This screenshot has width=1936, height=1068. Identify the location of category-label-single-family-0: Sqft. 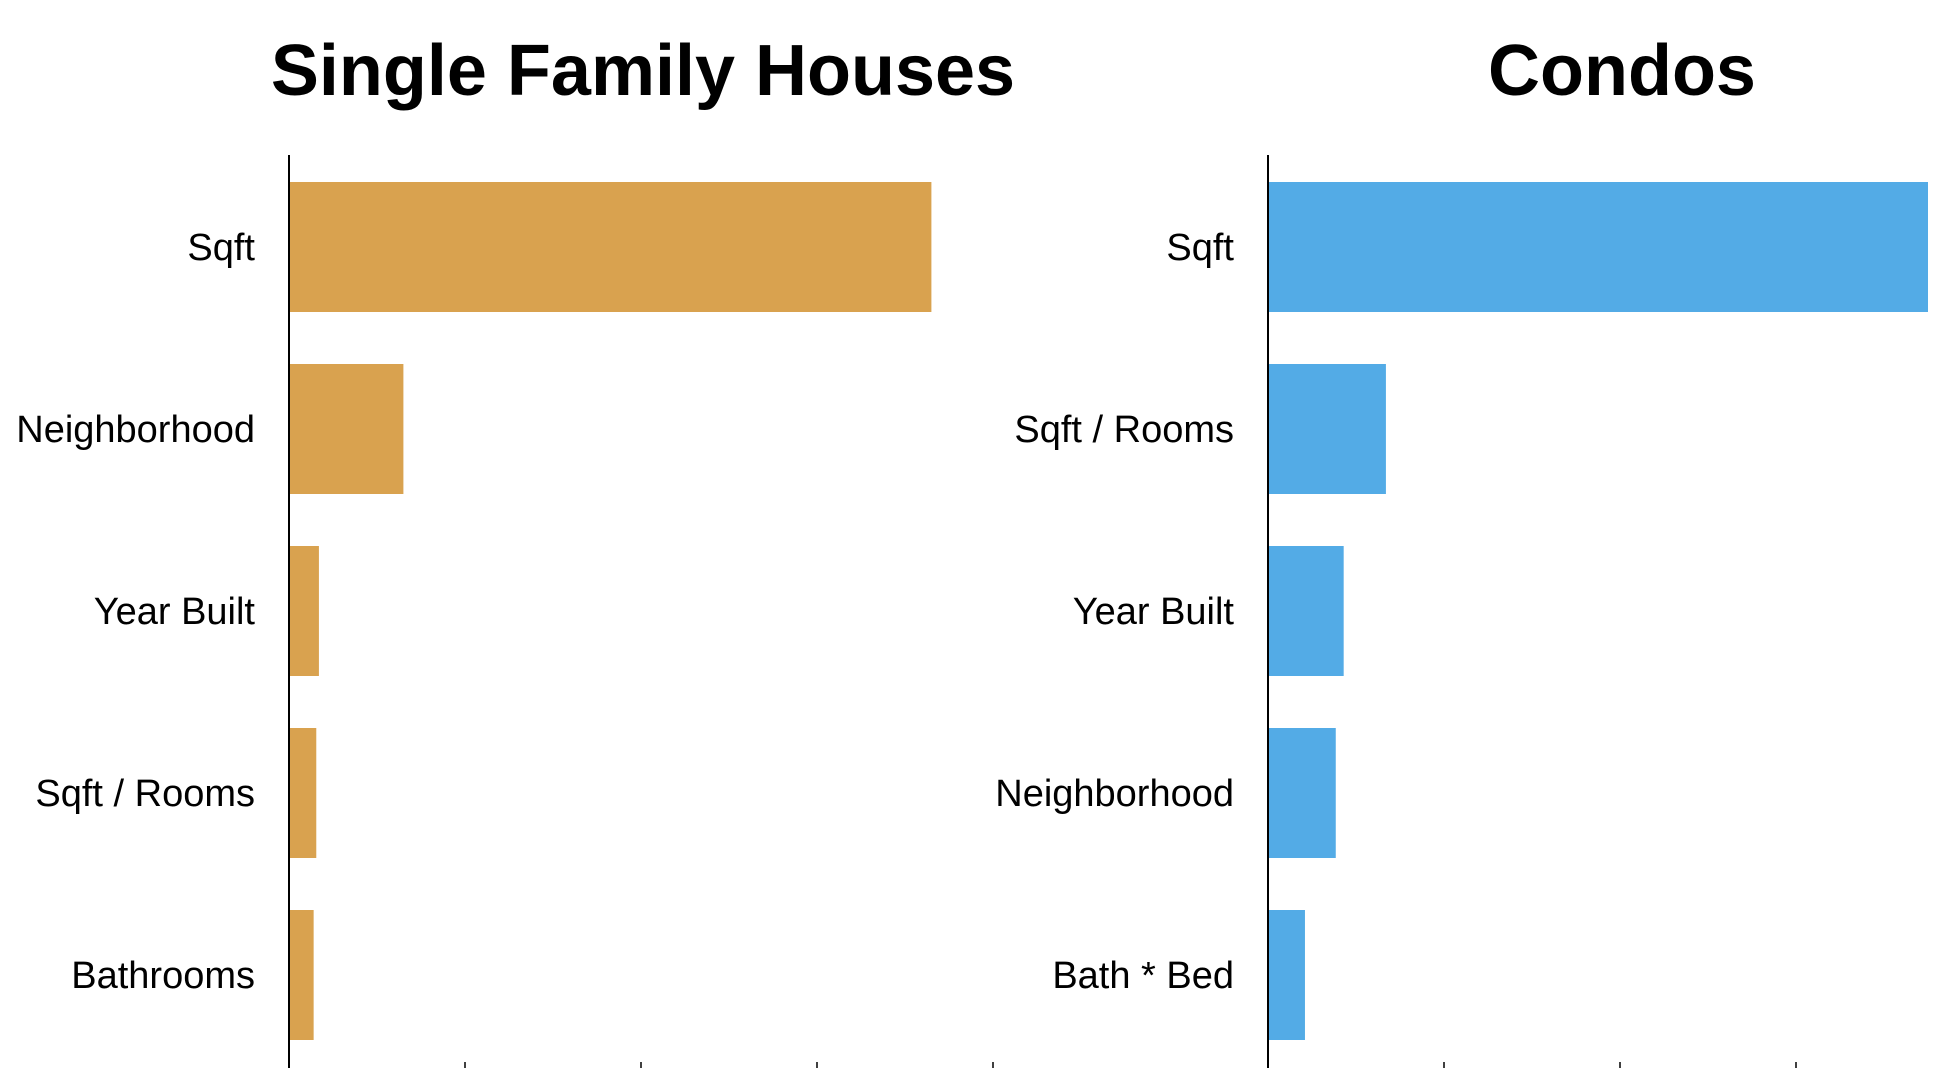
(221, 248).